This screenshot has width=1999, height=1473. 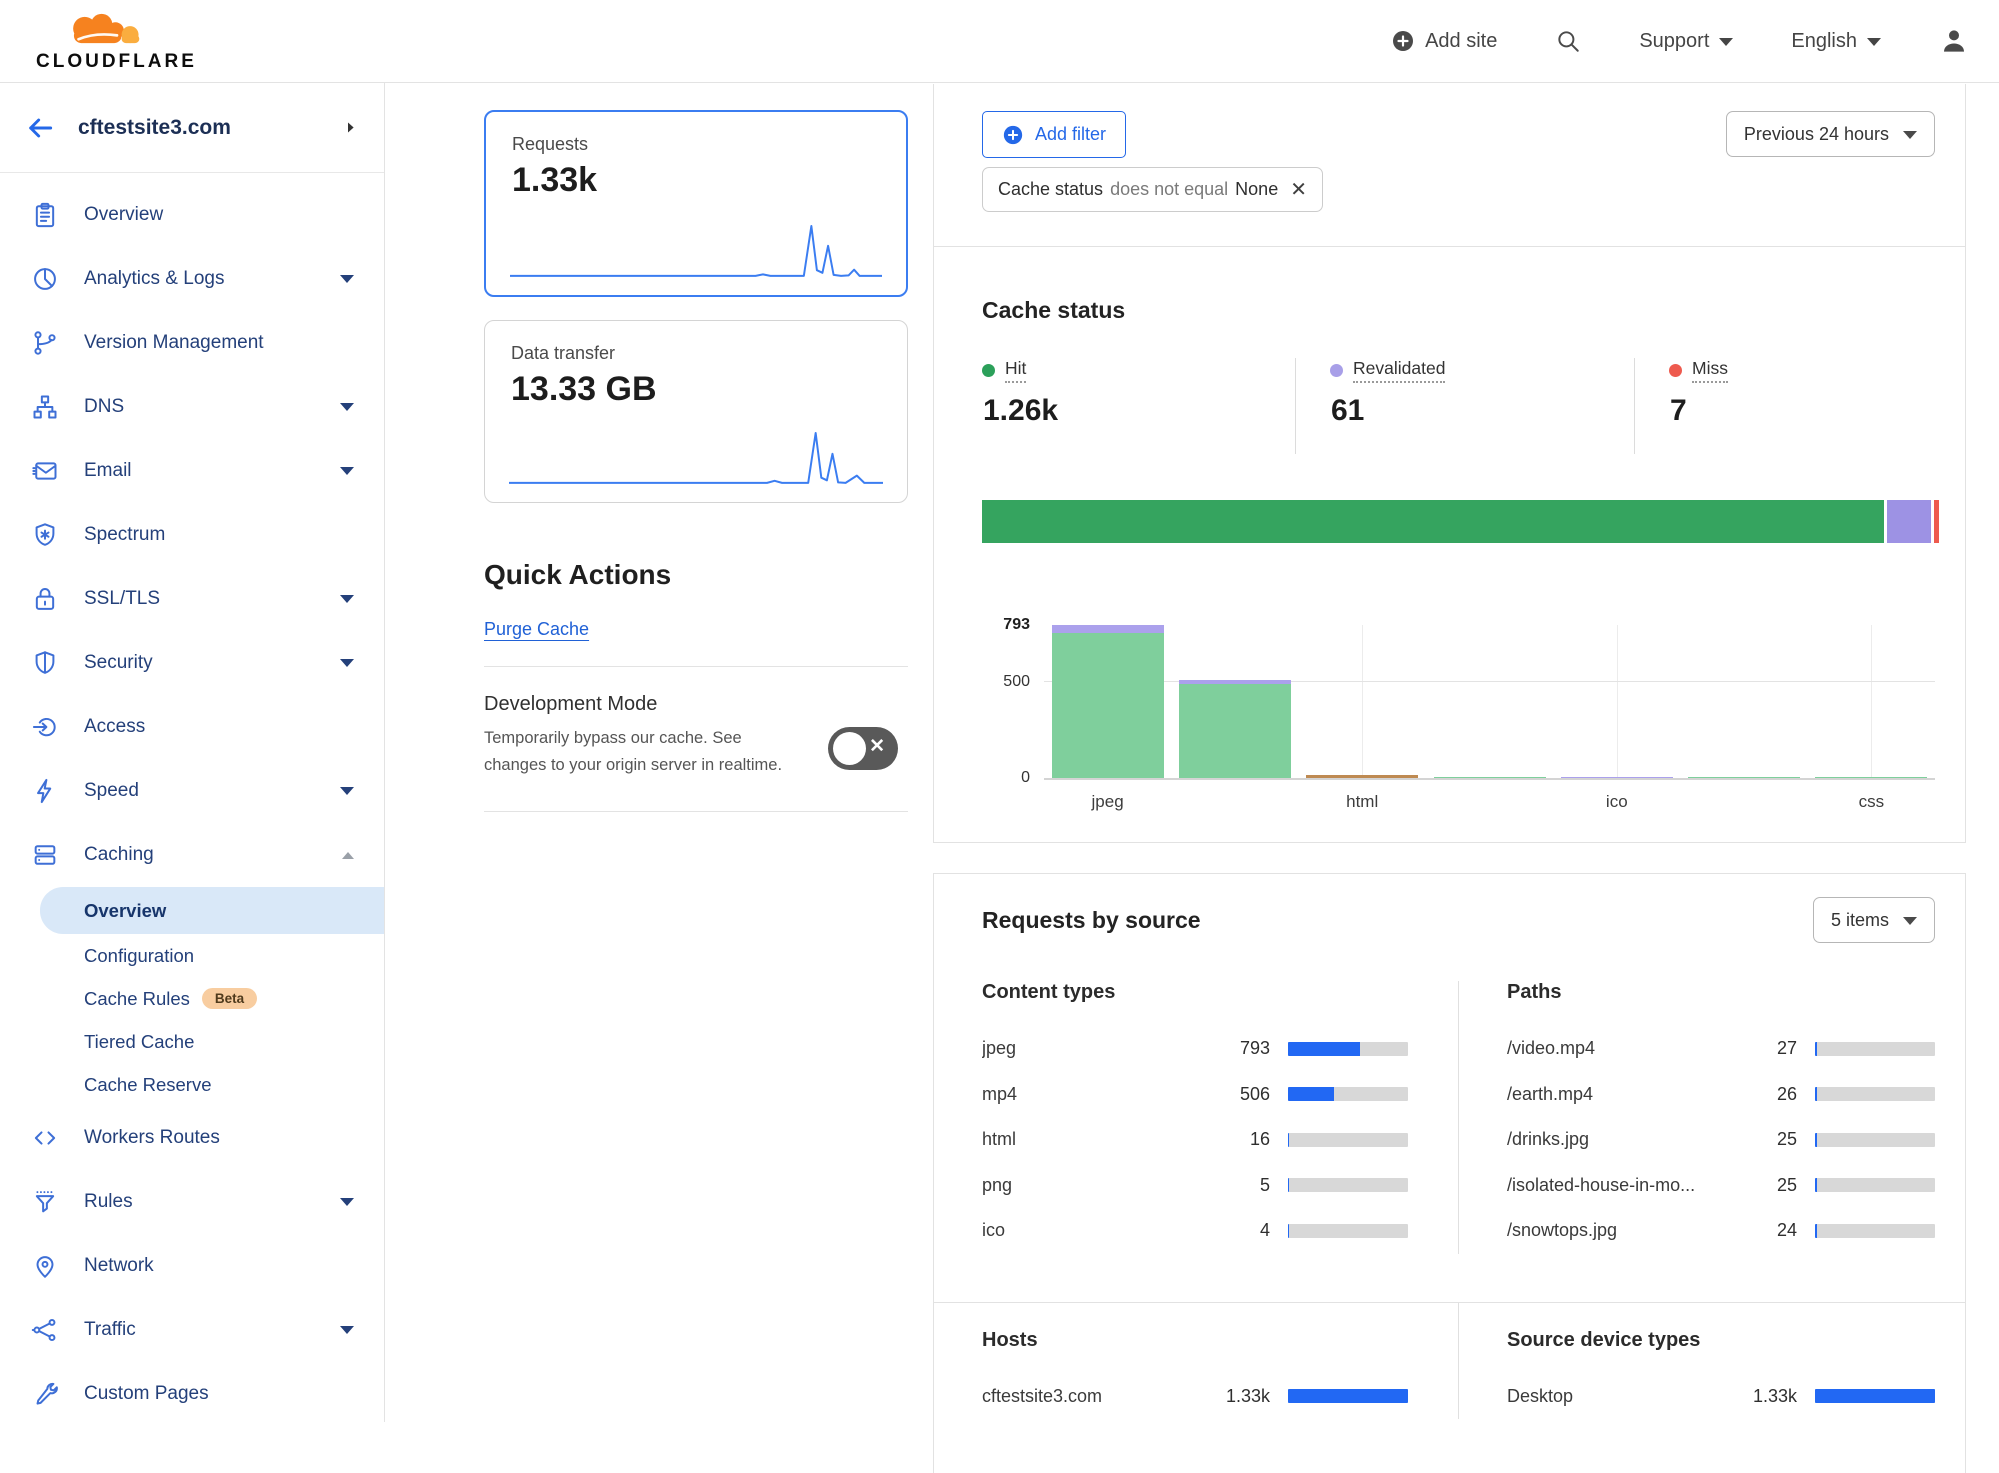 I want to click on sidebar-subitem-caching-cache-rules: Cache Rules Beta, so click(x=192, y=998).